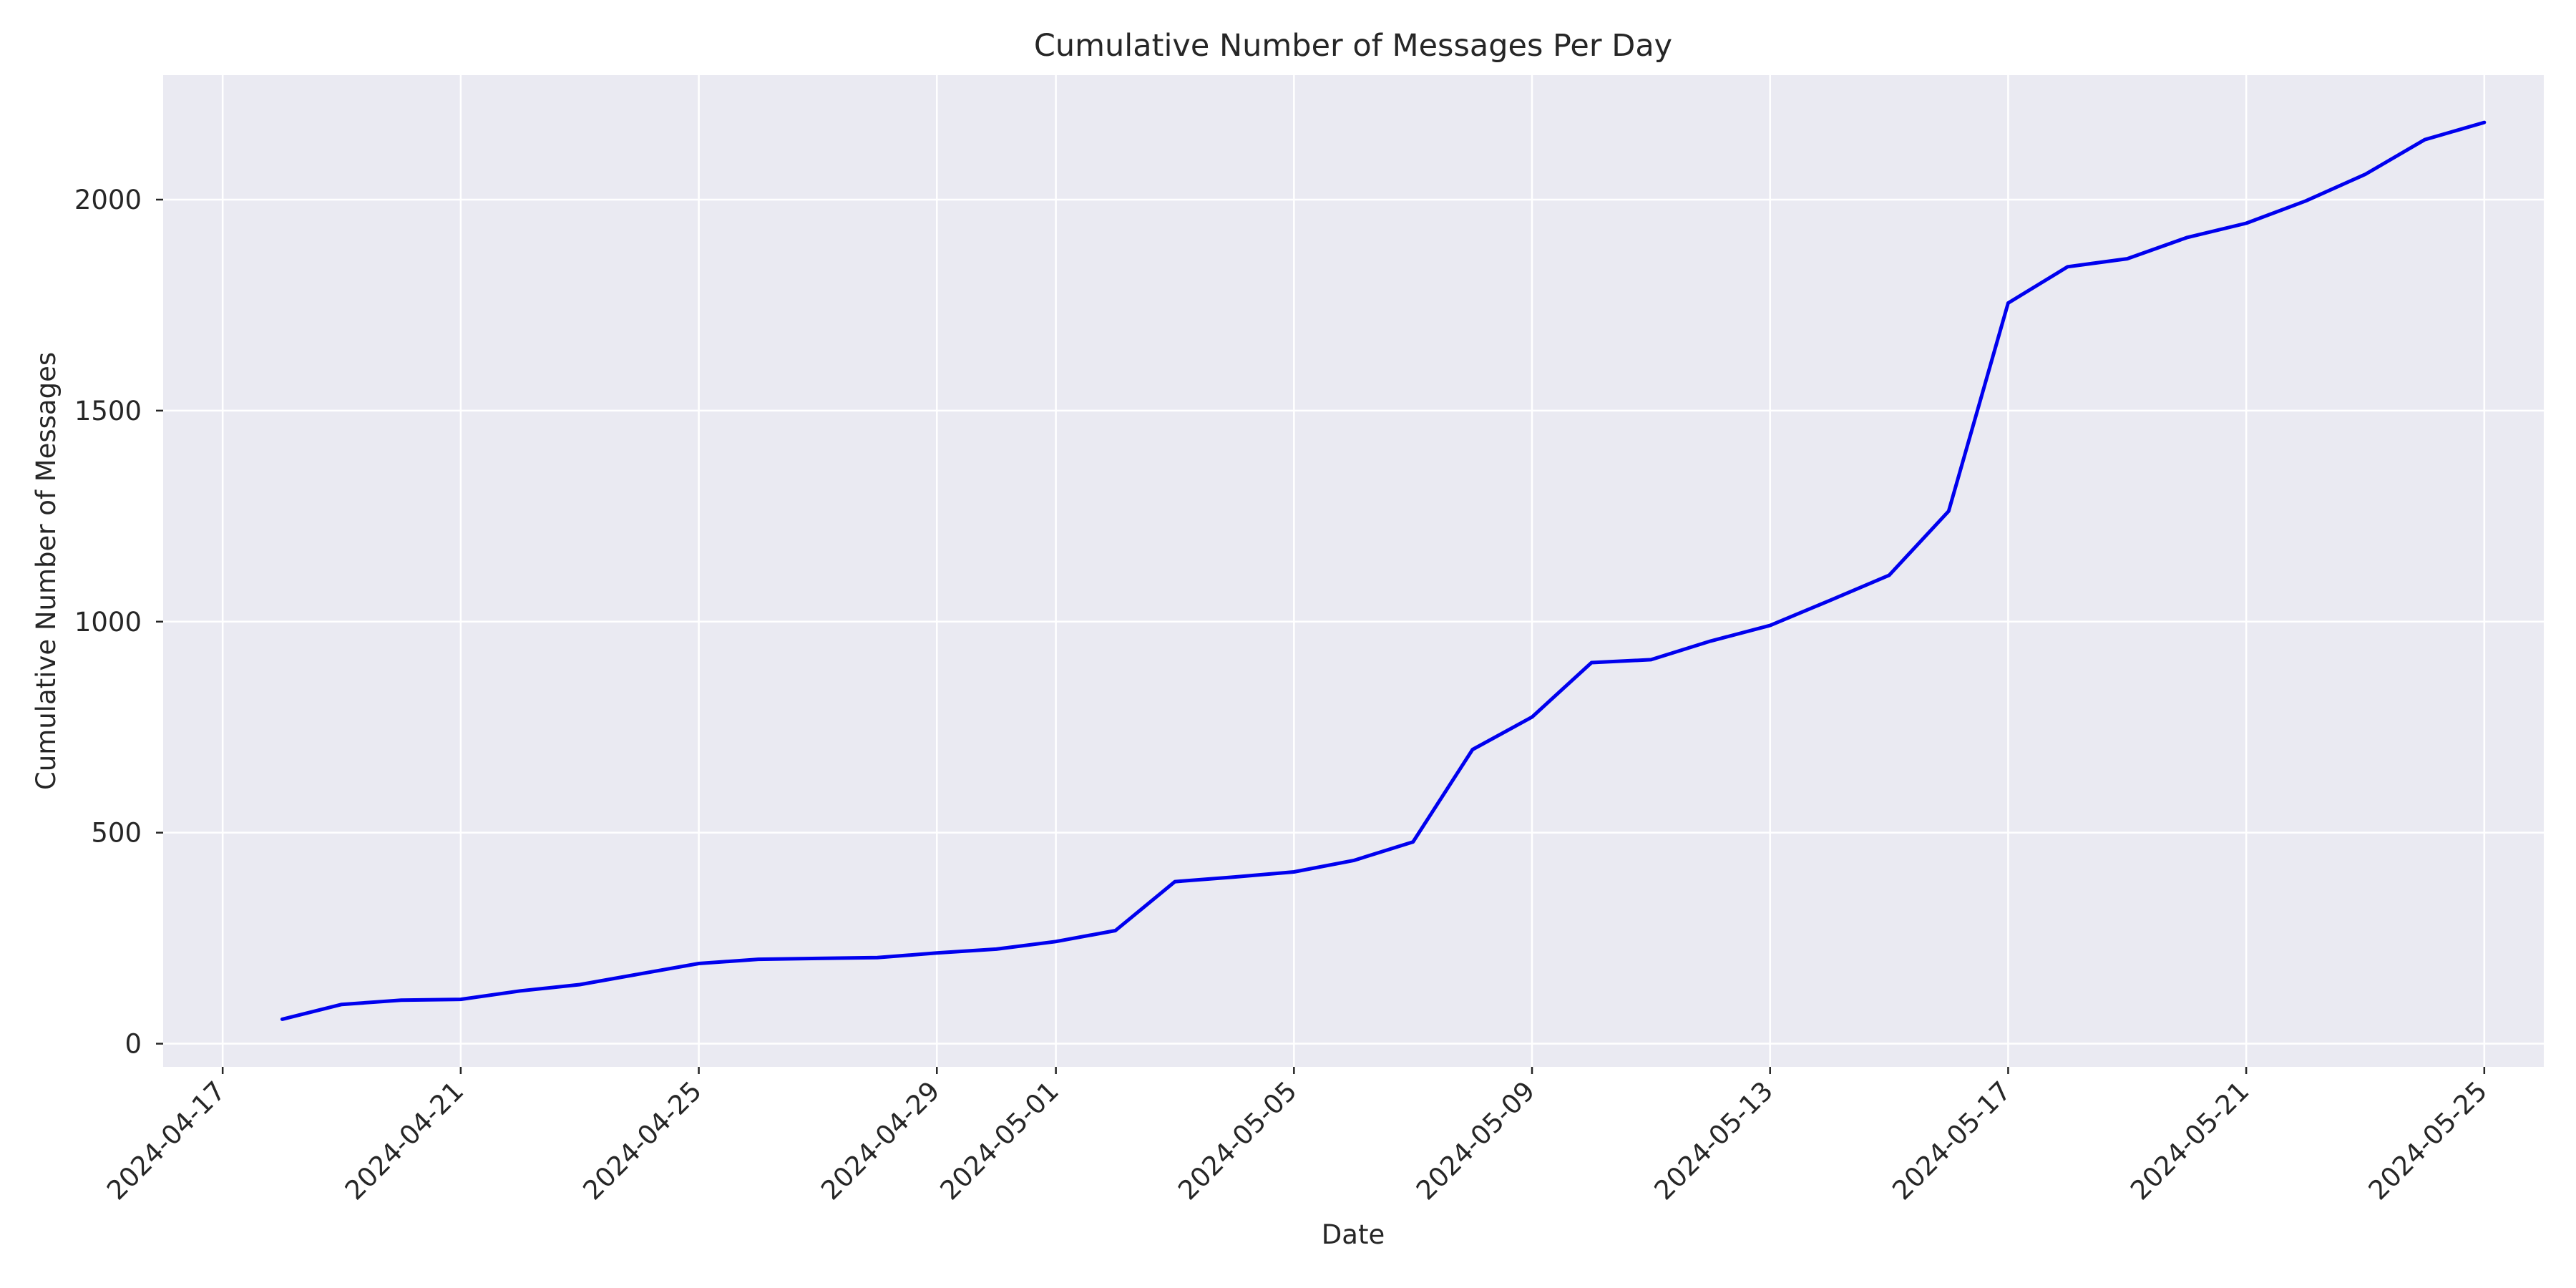  I want to click on y-axis: 0 500 1000 1500 2000, so click(118, 622).